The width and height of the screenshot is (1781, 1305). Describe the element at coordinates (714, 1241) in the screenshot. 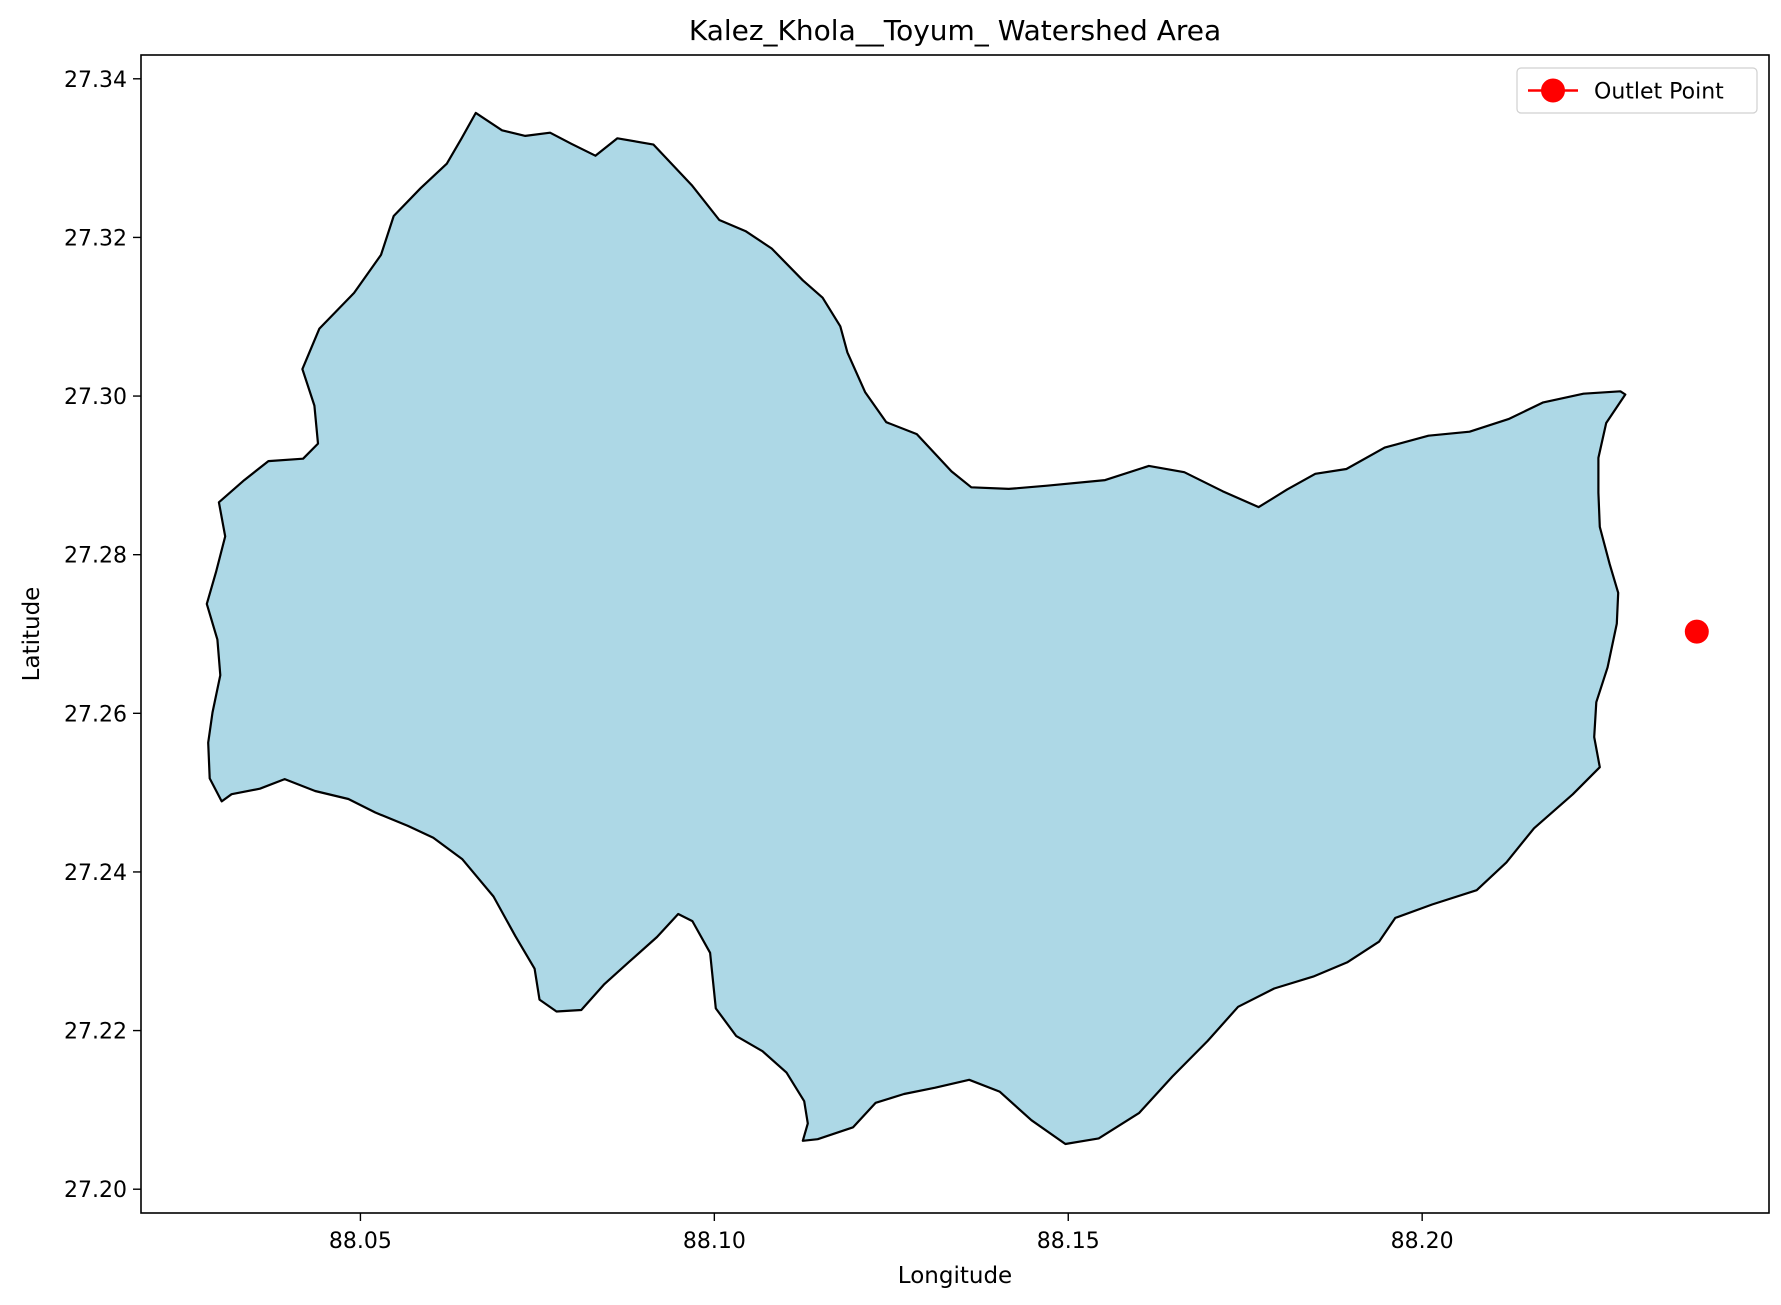

I see `x-tick-label: 88.10` at that location.